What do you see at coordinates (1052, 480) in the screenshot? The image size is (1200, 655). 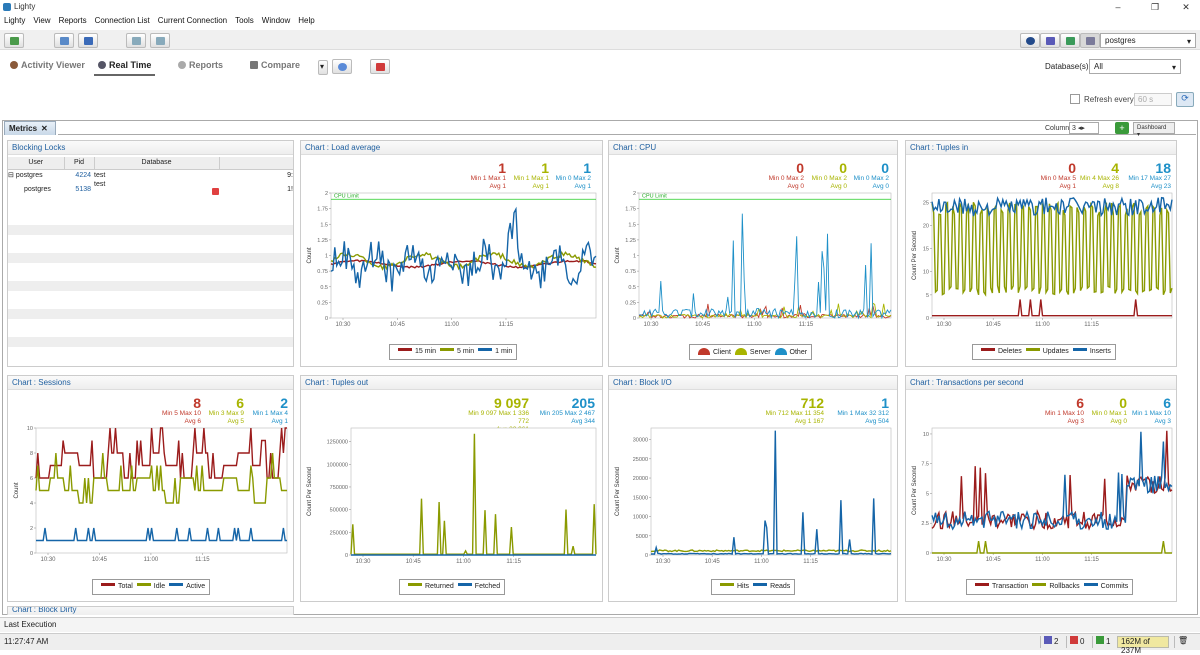 I see `series-line-transaction` at bounding box center [1052, 480].